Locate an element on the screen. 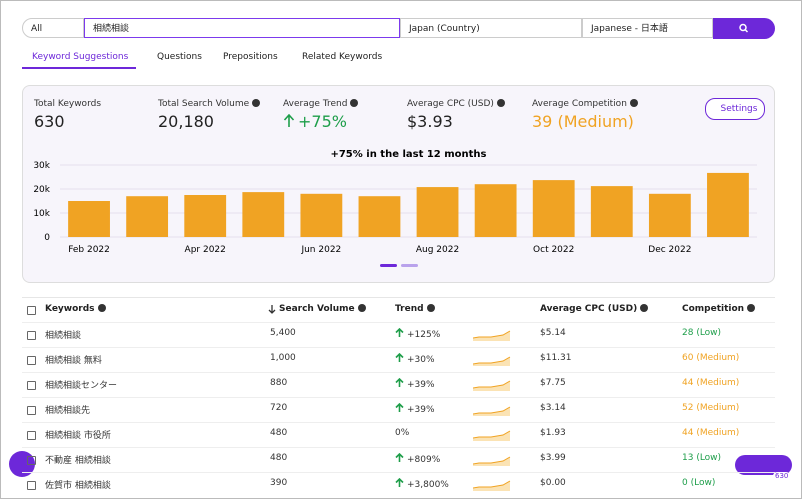  column-header: Average CPC (USD) is located at coordinates (594, 309).